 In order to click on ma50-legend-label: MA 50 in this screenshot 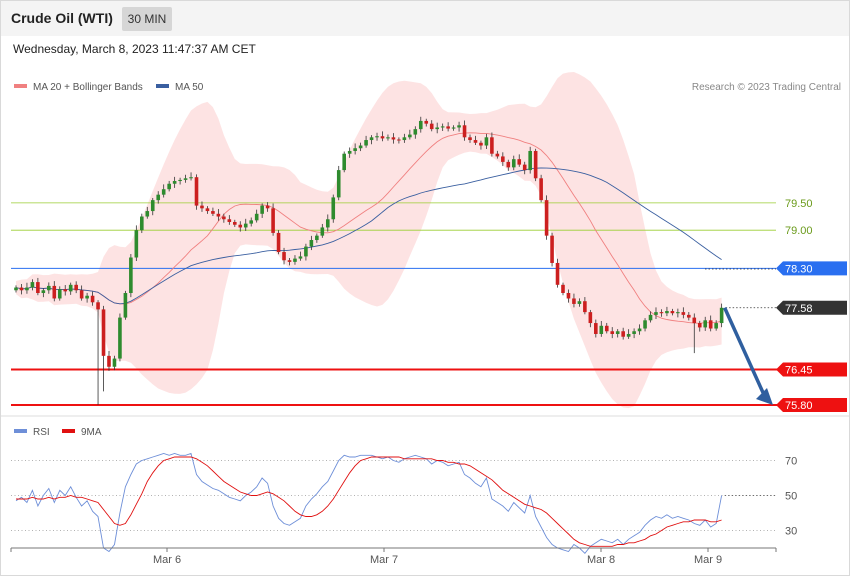, I will do `click(189, 87)`.